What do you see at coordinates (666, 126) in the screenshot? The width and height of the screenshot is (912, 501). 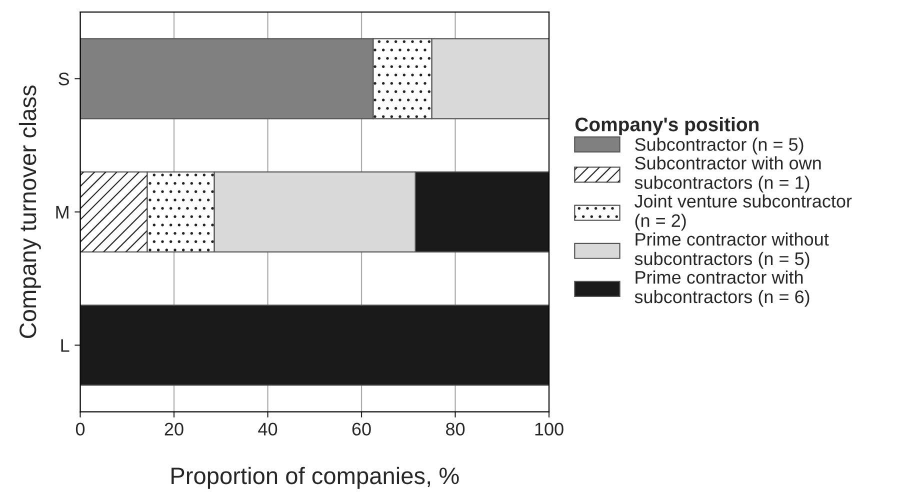 I see `legend-title: Company's position` at bounding box center [666, 126].